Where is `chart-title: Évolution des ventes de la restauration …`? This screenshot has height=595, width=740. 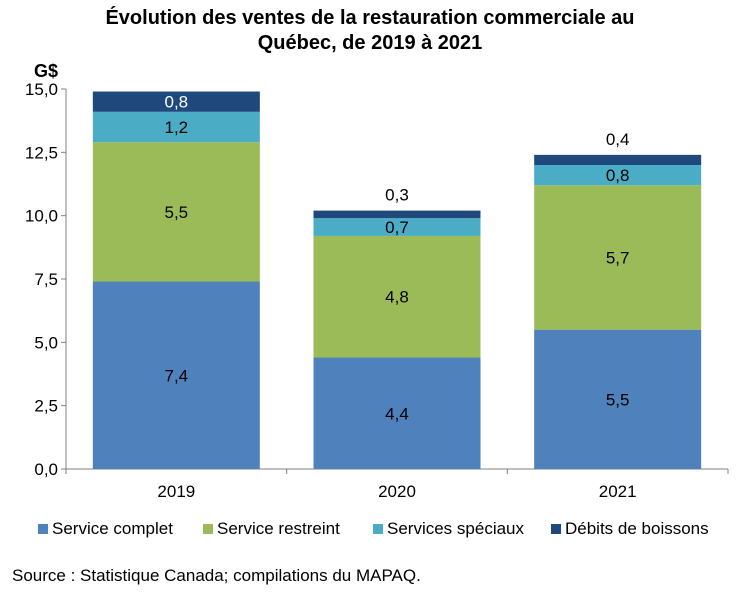 chart-title: Évolution des ventes de la restauration … is located at coordinates (370, 31).